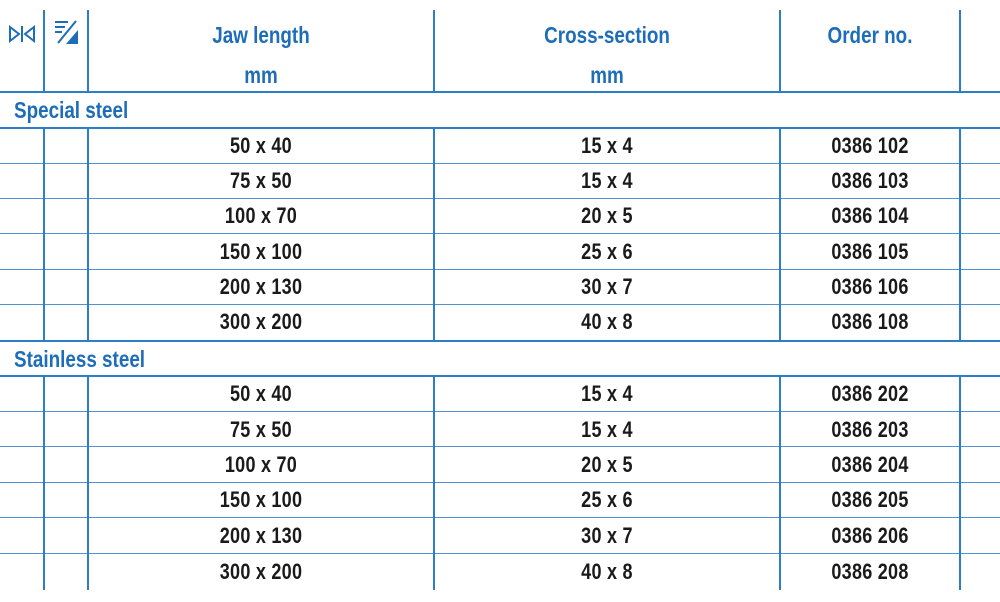  What do you see at coordinates (870, 429) in the screenshot?
I see `cell-order-no: 0386 203` at bounding box center [870, 429].